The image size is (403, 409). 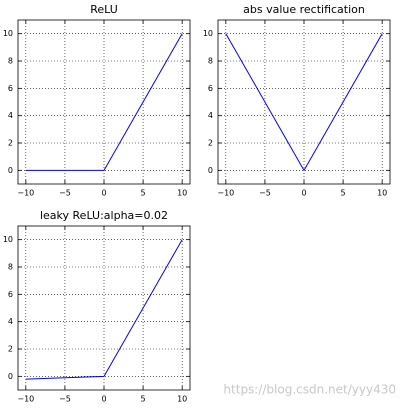 I want to click on subplot-title: ReLU, so click(x=104, y=9).